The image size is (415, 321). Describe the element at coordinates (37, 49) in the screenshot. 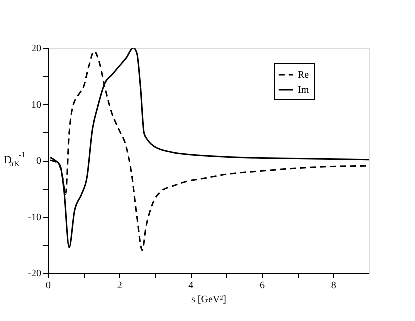

I see `y-tick-label: 20` at that location.